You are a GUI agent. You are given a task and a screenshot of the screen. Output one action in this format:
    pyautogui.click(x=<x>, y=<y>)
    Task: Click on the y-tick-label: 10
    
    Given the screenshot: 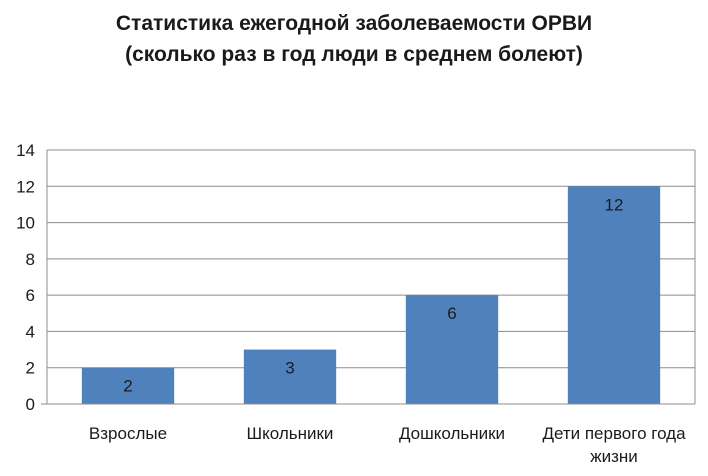 What is the action you would take?
    pyautogui.click(x=25, y=223)
    